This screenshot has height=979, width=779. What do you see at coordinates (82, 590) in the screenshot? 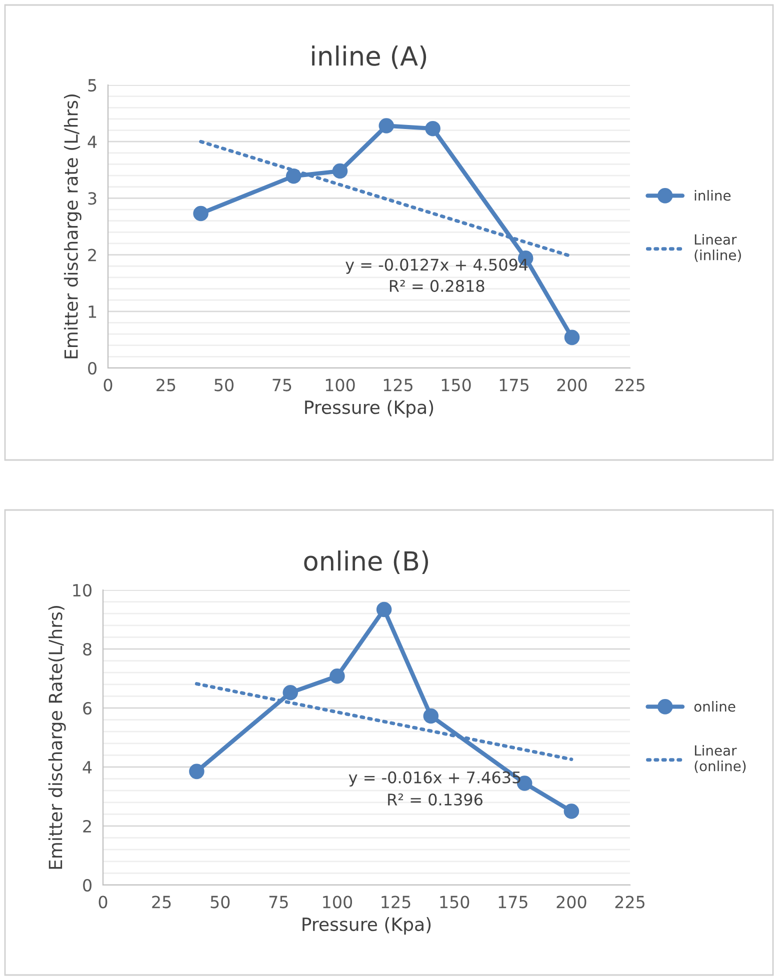
I see `y-tick-label: 10` at bounding box center [82, 590].